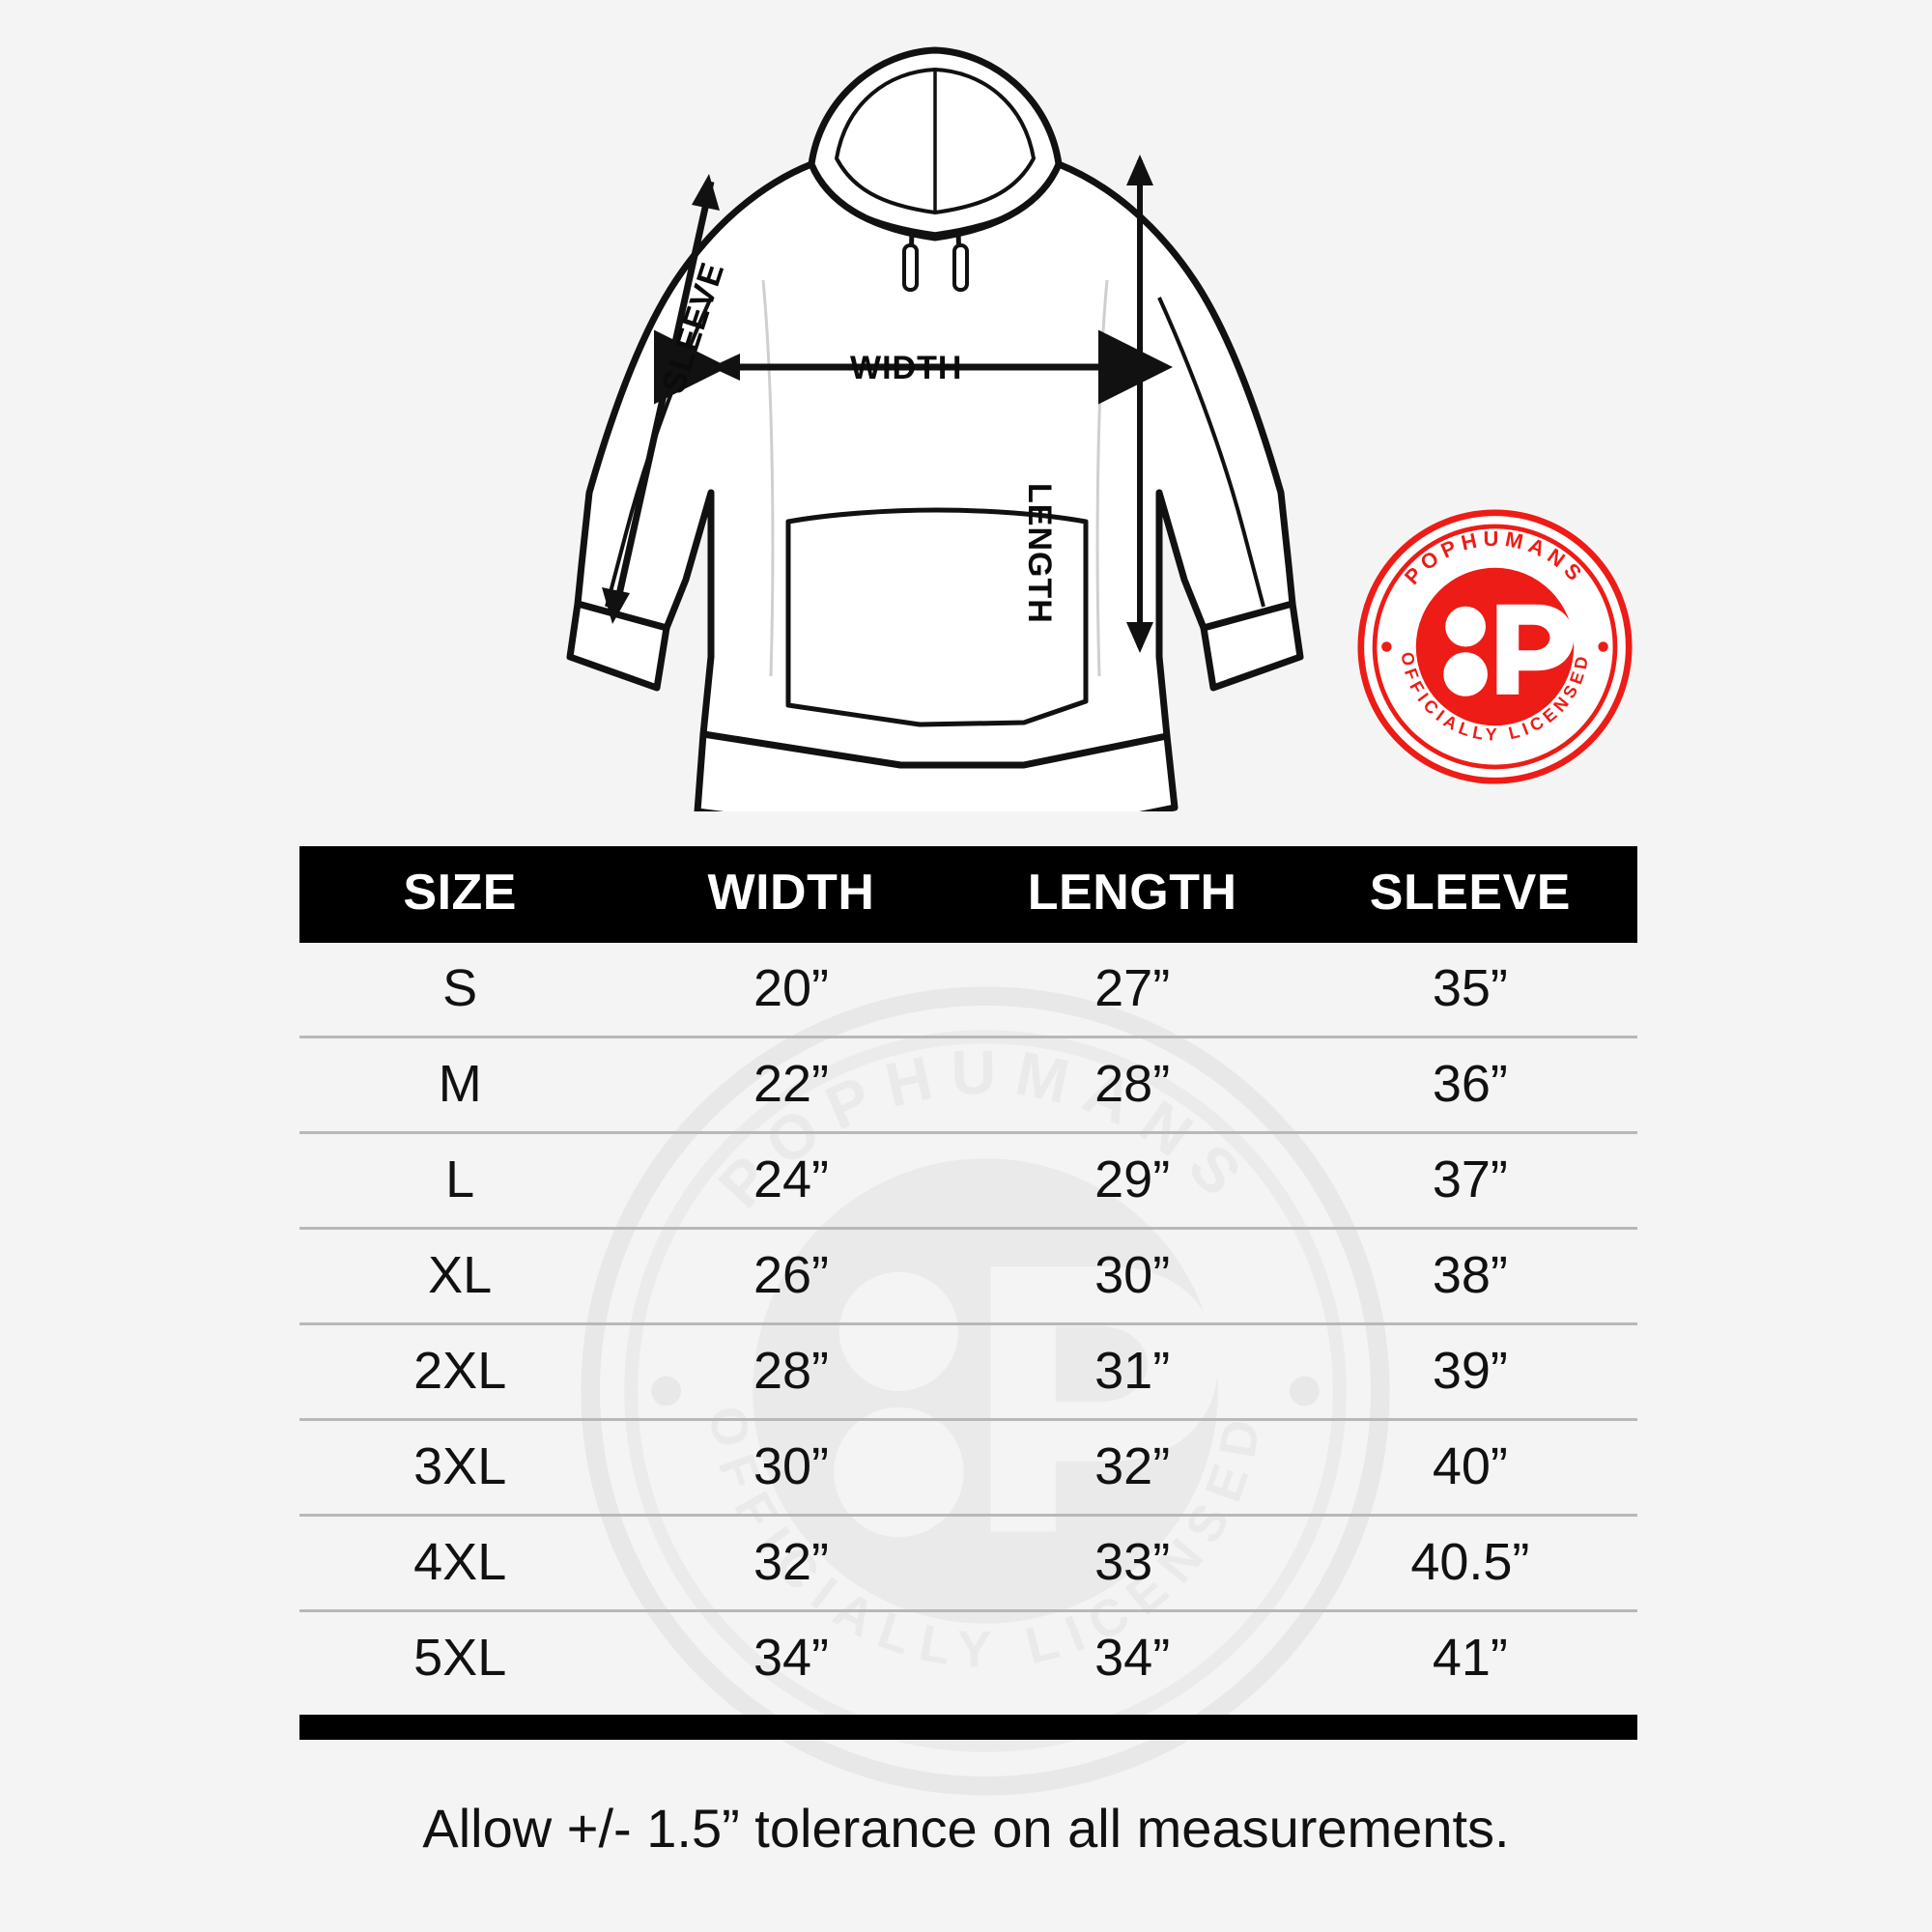 The height and width of the screenshot is (1932, 1932). I want to click on cell-width: 26”, so click(791, 1276).